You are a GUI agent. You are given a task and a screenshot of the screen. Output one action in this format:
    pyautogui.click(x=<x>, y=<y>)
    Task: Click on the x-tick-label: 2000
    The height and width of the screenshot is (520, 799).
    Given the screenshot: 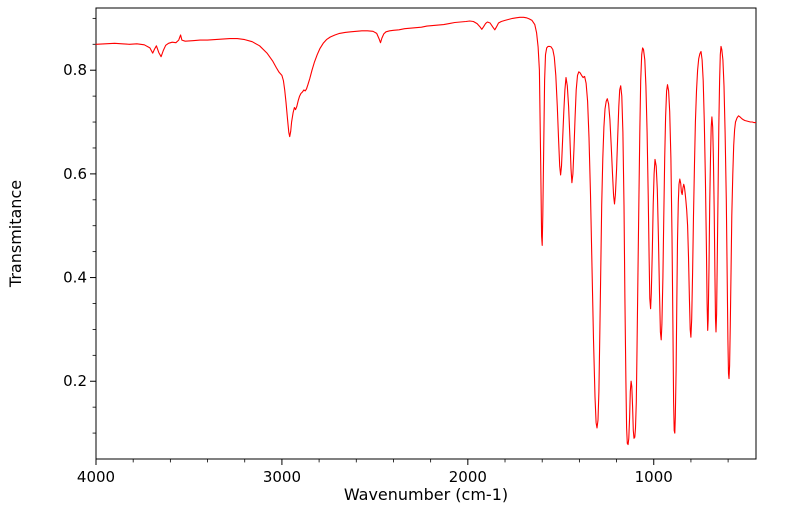 What is the action you would take?
    pyautogui.click(x=468, y=477)
    